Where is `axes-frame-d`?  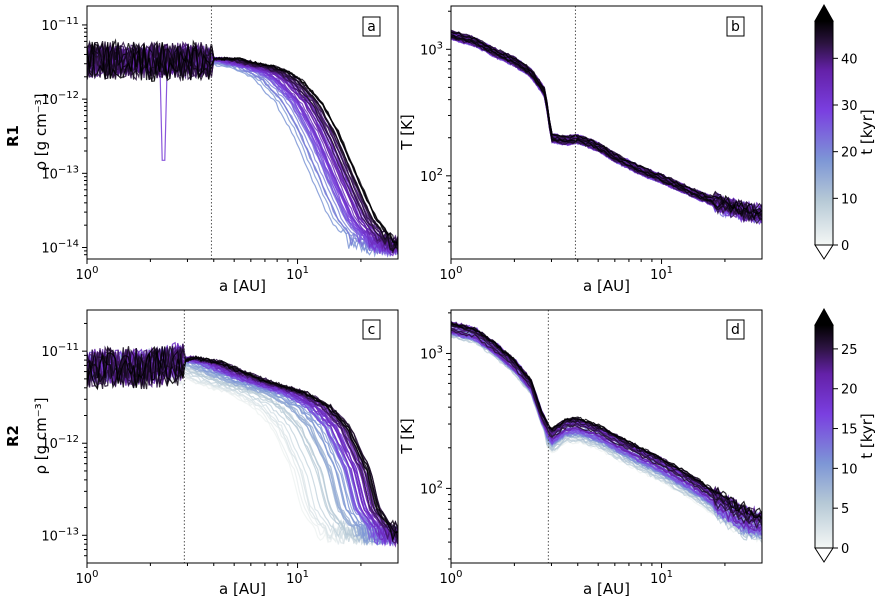 axes-frame-d is located at coordinates (606, 436).